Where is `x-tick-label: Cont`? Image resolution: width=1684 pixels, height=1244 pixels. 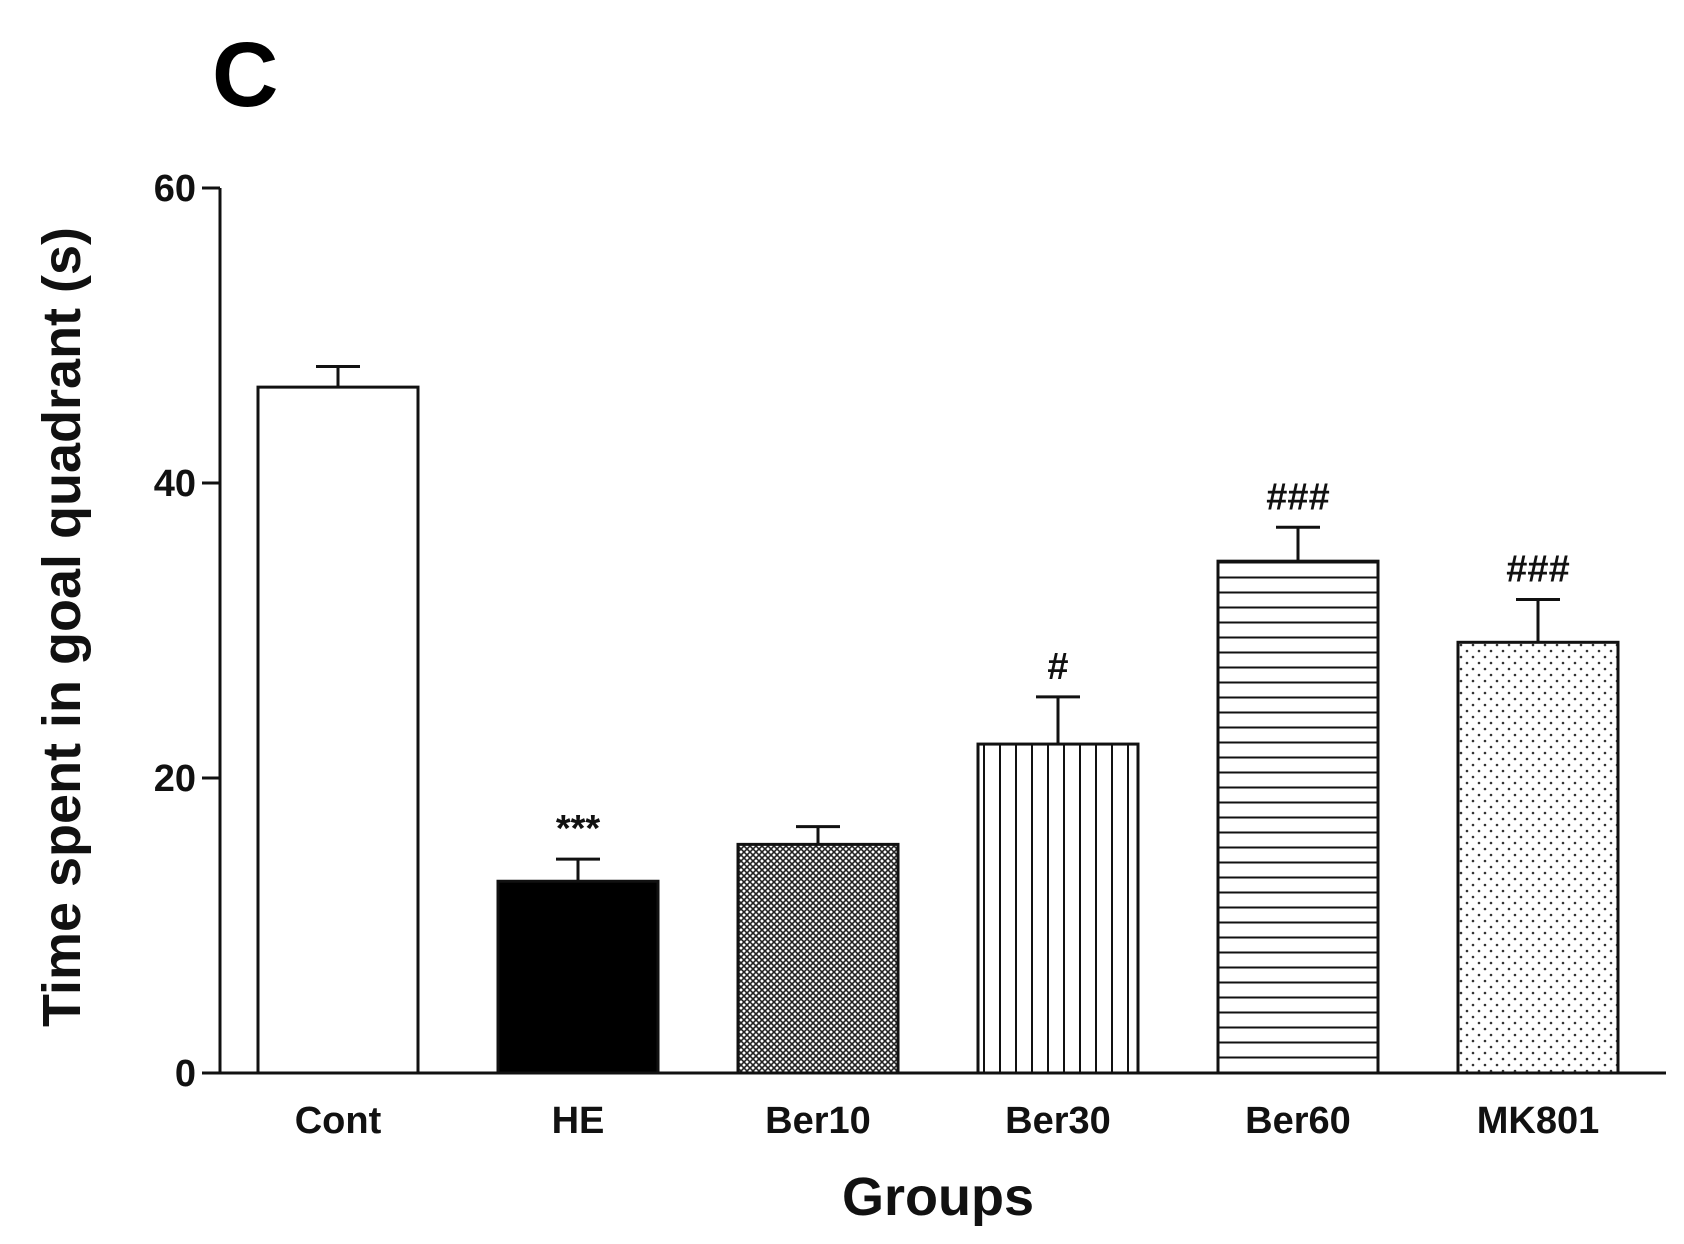 x-tick-label: Cont is located at coordinates (338, 1121).